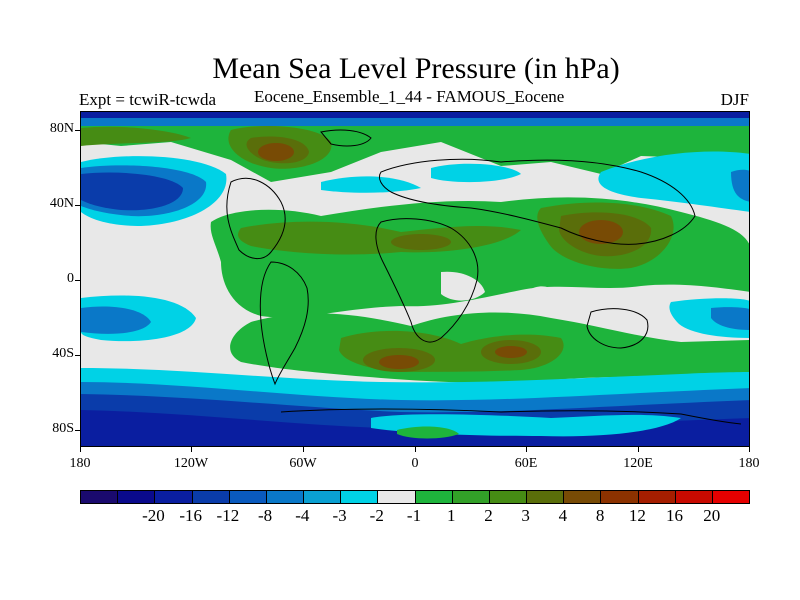  Describe the element at coordinates (371, 184) in the screenshot. I see `north-atlantic-cyan` at that location.